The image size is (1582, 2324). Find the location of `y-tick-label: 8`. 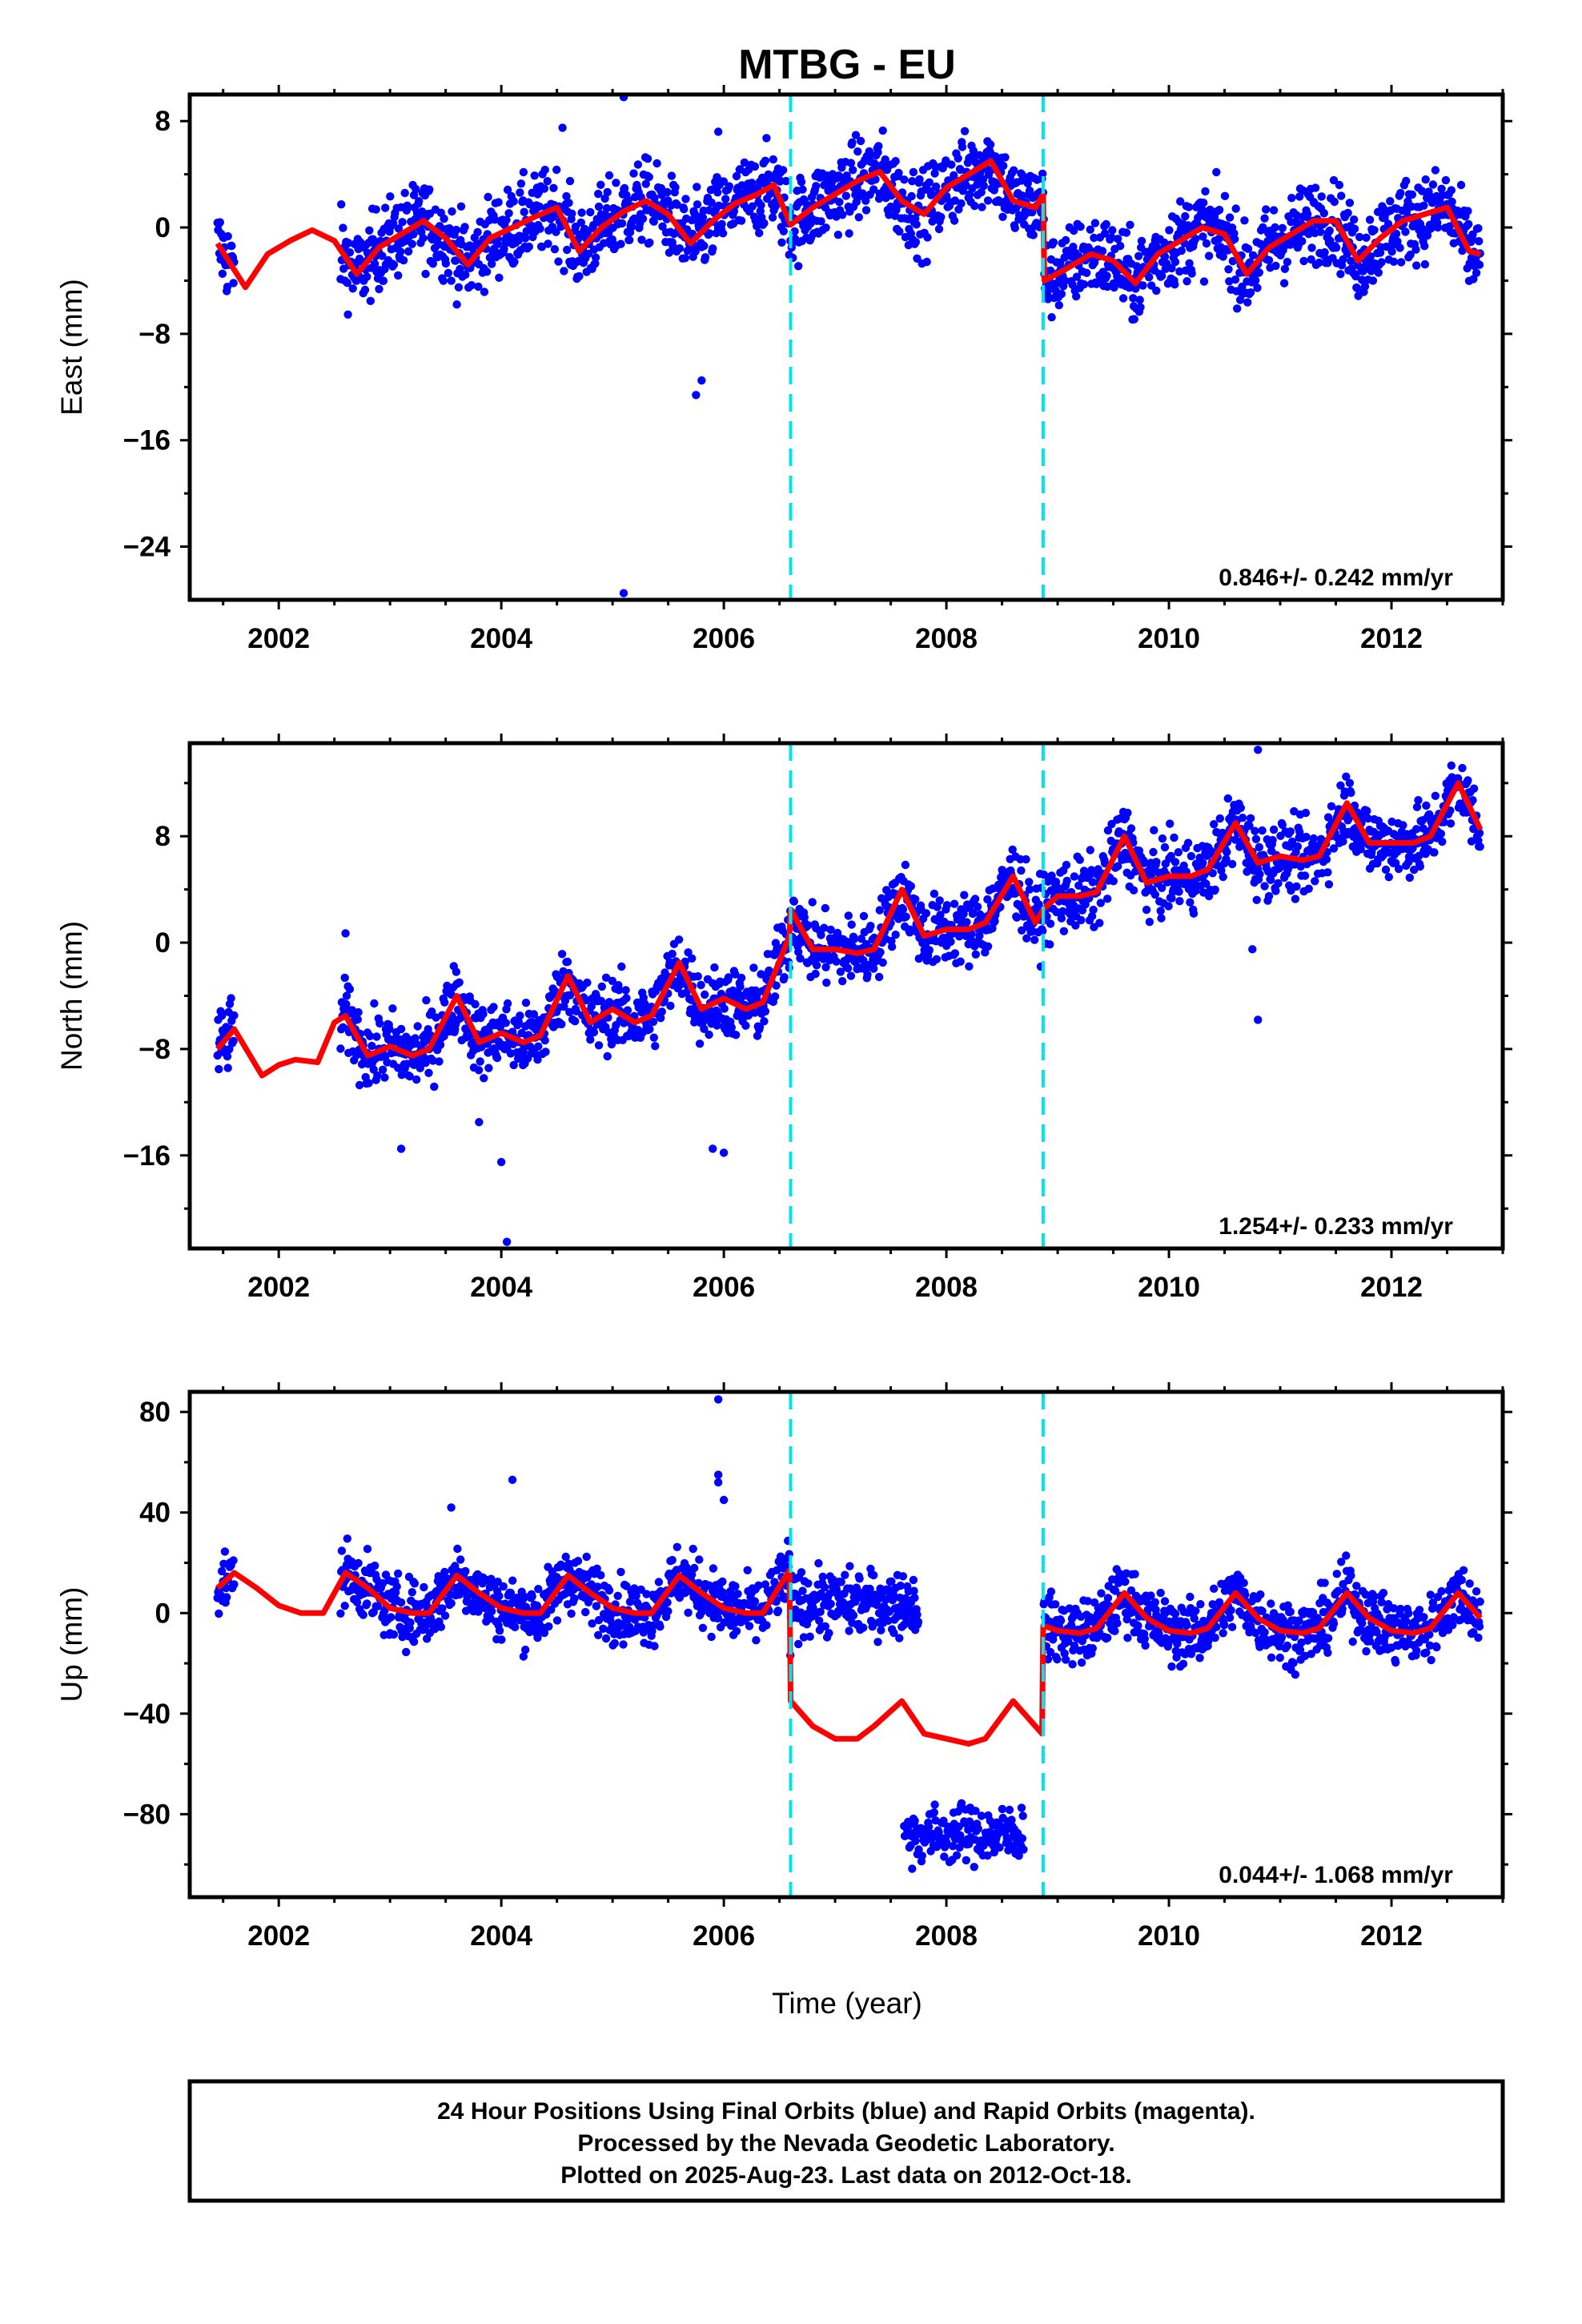

y-tick-label: 8 is located at coordinates (163, 837).